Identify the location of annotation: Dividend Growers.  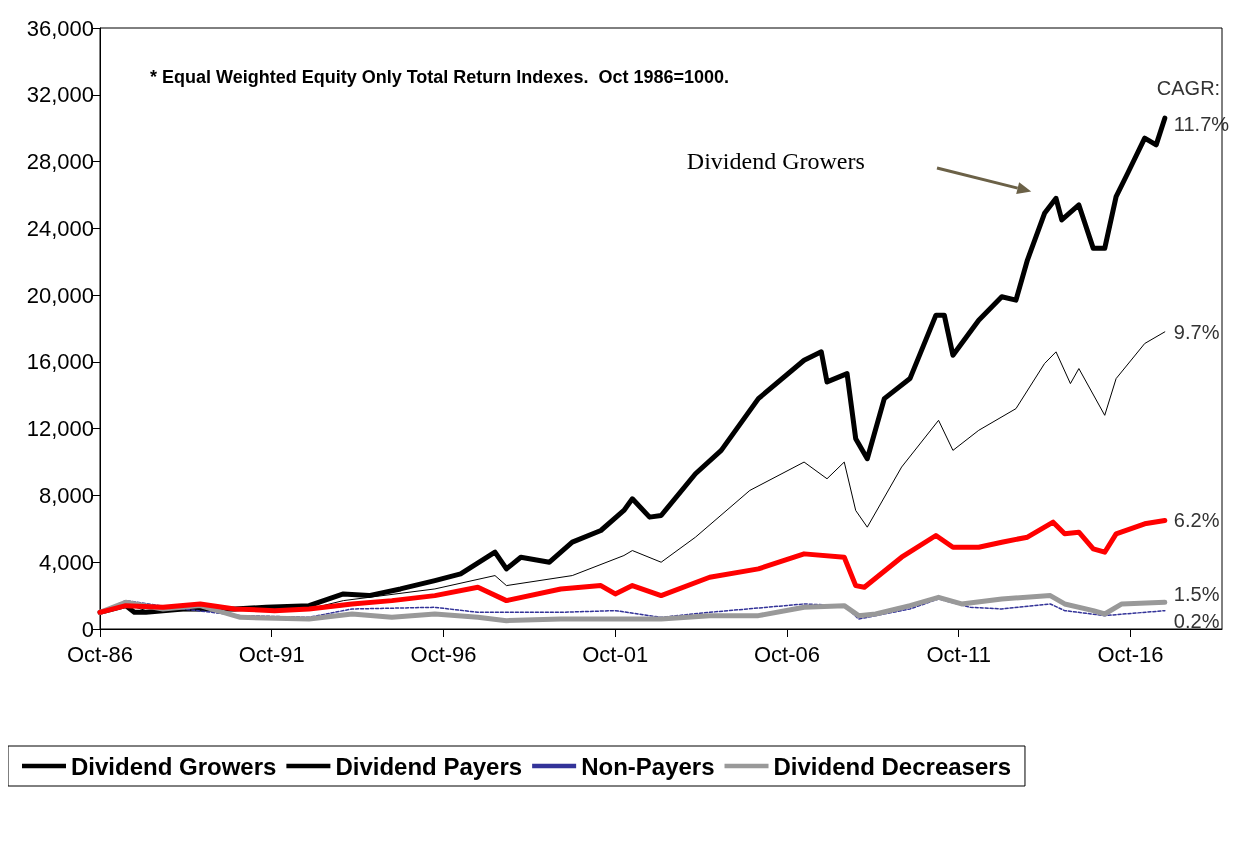
(775, 161).